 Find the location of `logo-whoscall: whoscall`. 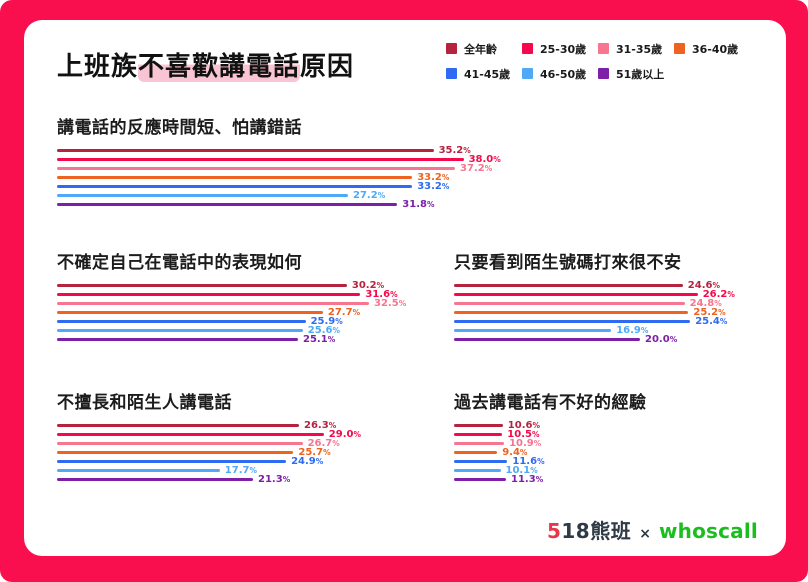

logo-whoscall: whoscall is located at coordinates (708, 531).